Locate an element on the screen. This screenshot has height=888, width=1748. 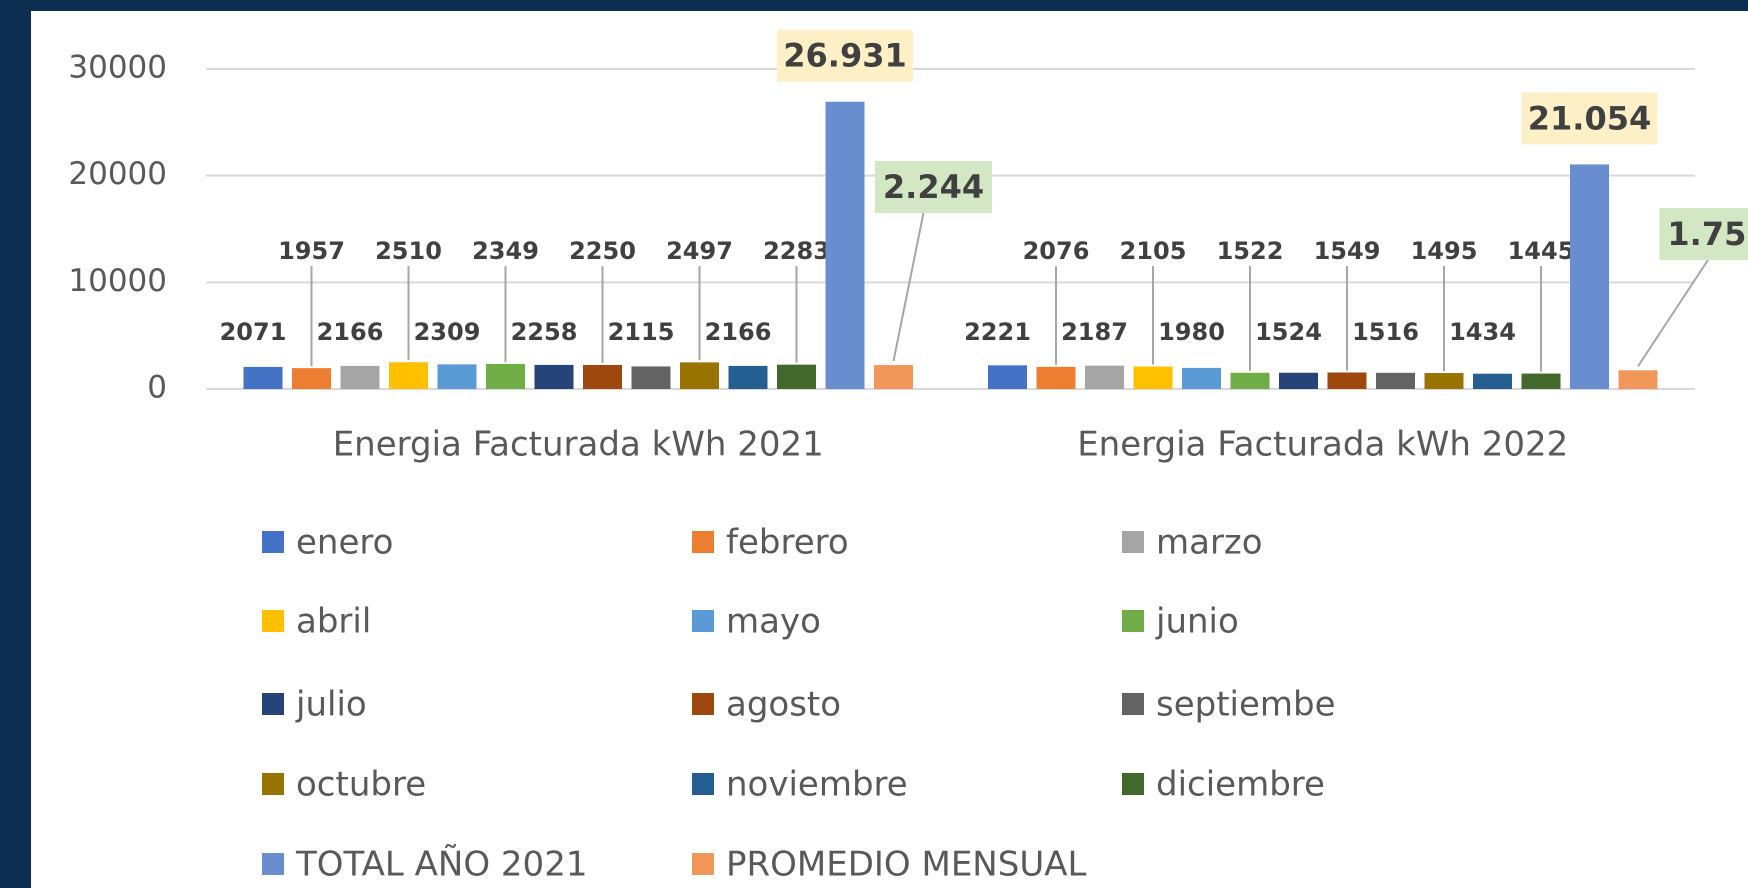
value-label: 1980 is located at coordinates (1191, 332).